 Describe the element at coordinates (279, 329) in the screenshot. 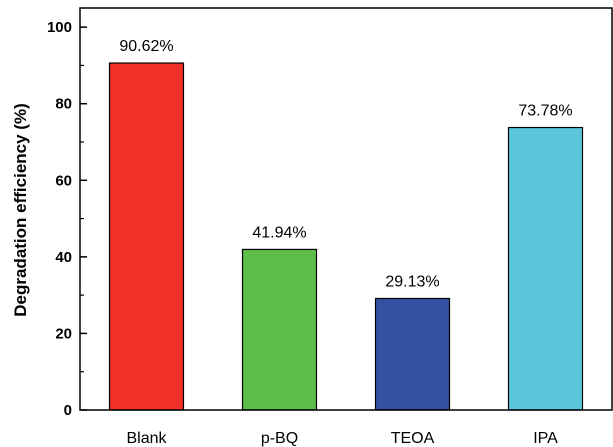

I see `bar-p-bq` at that location.